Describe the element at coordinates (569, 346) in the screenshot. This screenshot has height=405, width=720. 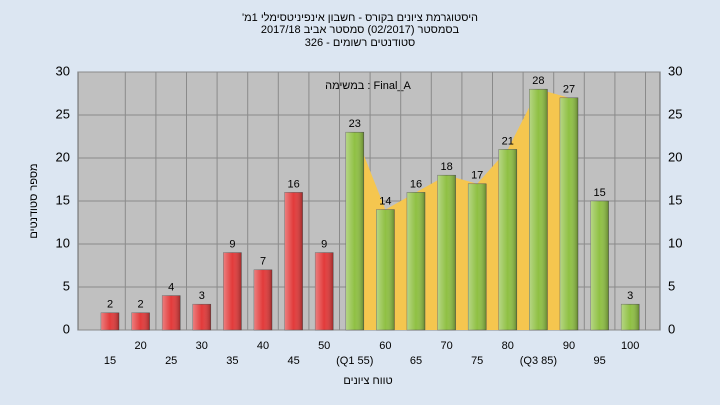
I see `x-tick-label: 90` at that location.